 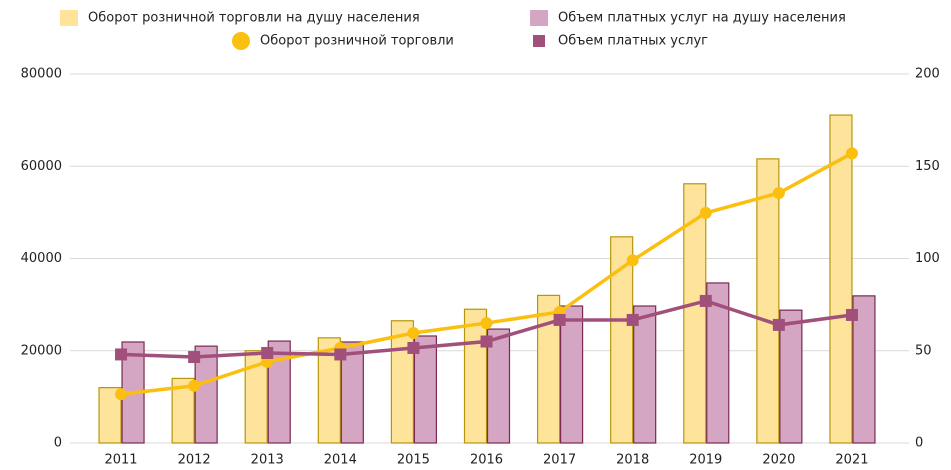 I want to click on x-tick-label: 2012, so click(x=194, y=460).